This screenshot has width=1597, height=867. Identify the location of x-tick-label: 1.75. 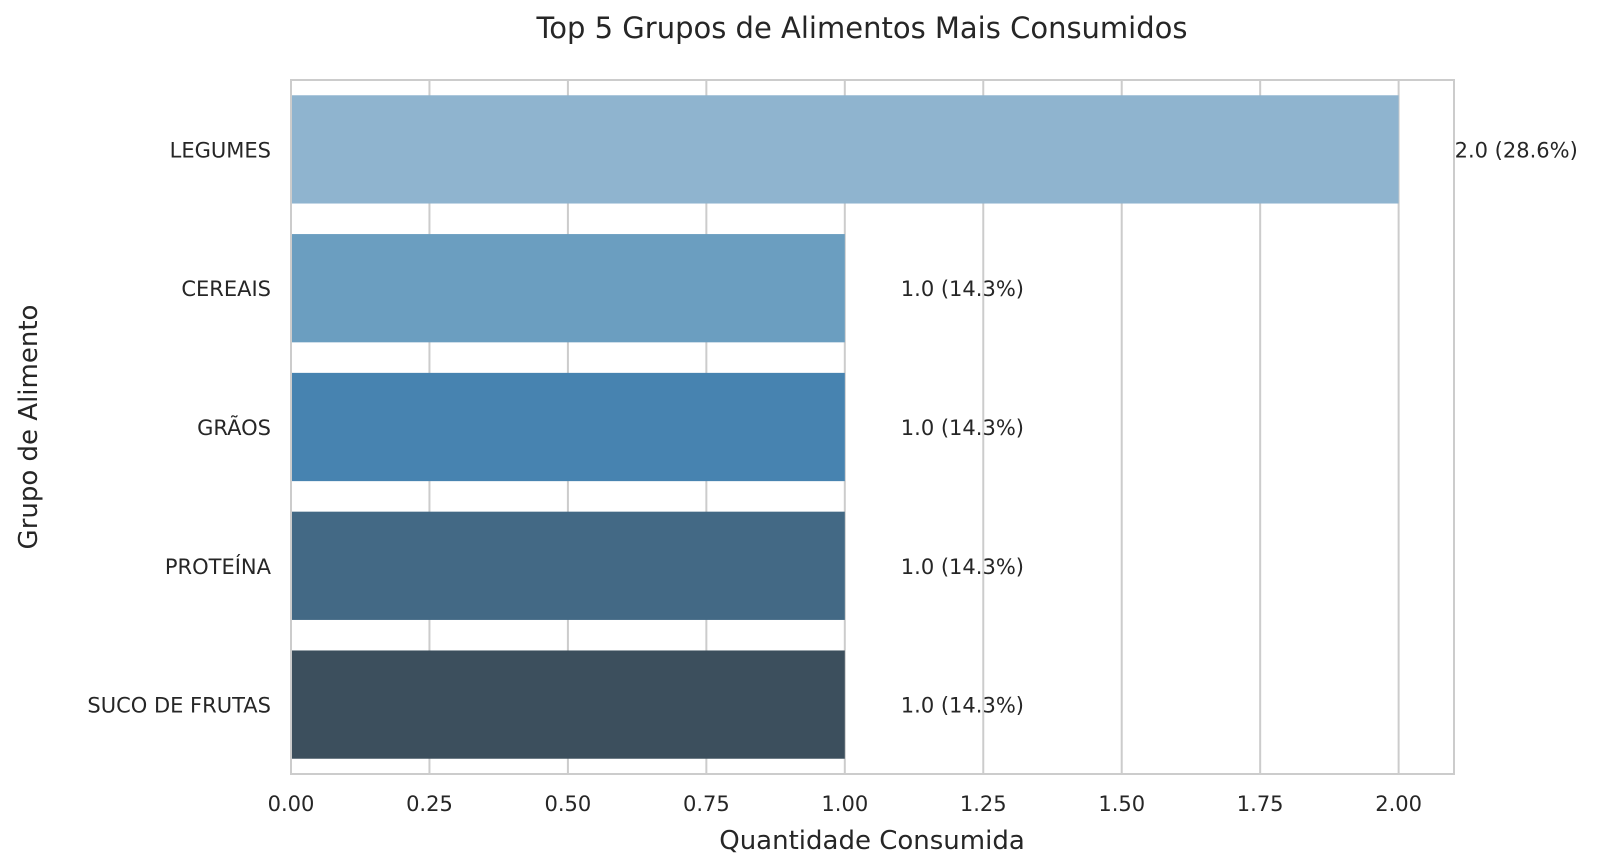
(1260, 804).